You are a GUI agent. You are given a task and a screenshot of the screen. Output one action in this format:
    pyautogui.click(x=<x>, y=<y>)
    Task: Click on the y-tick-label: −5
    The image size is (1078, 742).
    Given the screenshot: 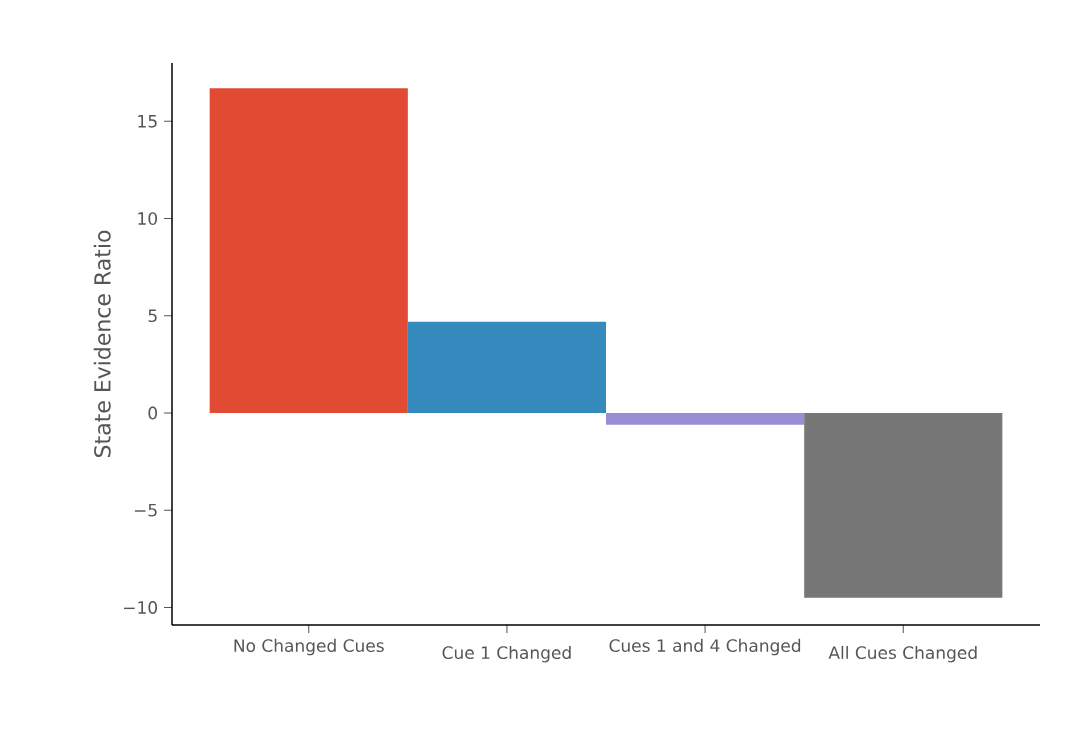 What is the action you would take?
    pyautogui.click(x=145, y=510)
    